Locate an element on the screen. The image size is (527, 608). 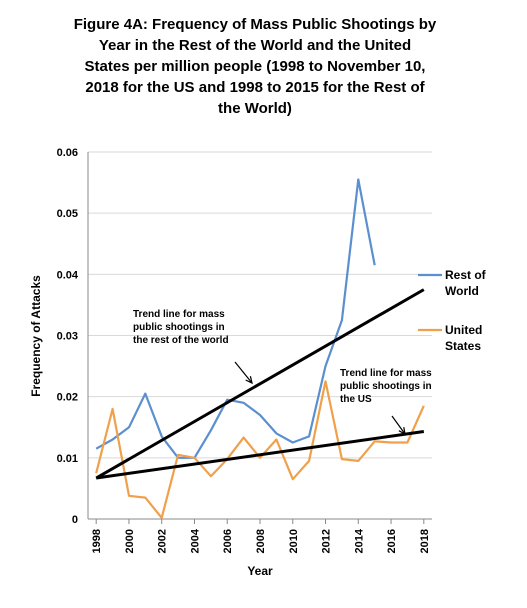
legend-label: United is located at coordinates (463, 330).